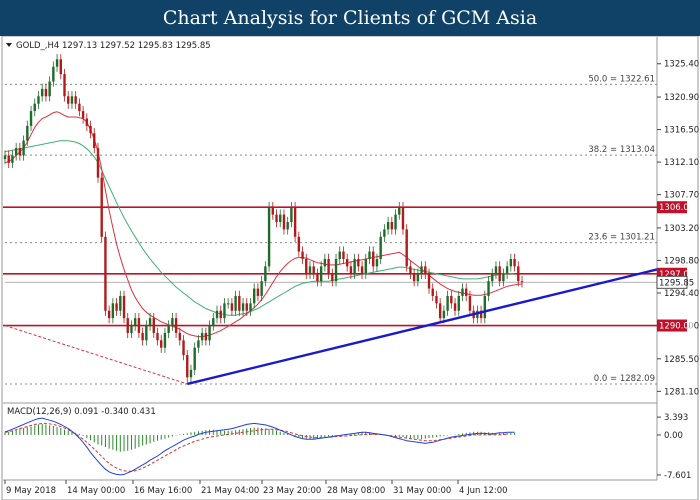  Describe the element at coordinates (673, 436) in the screenshot. I see `macd-tick-label: 0.00` at that location.